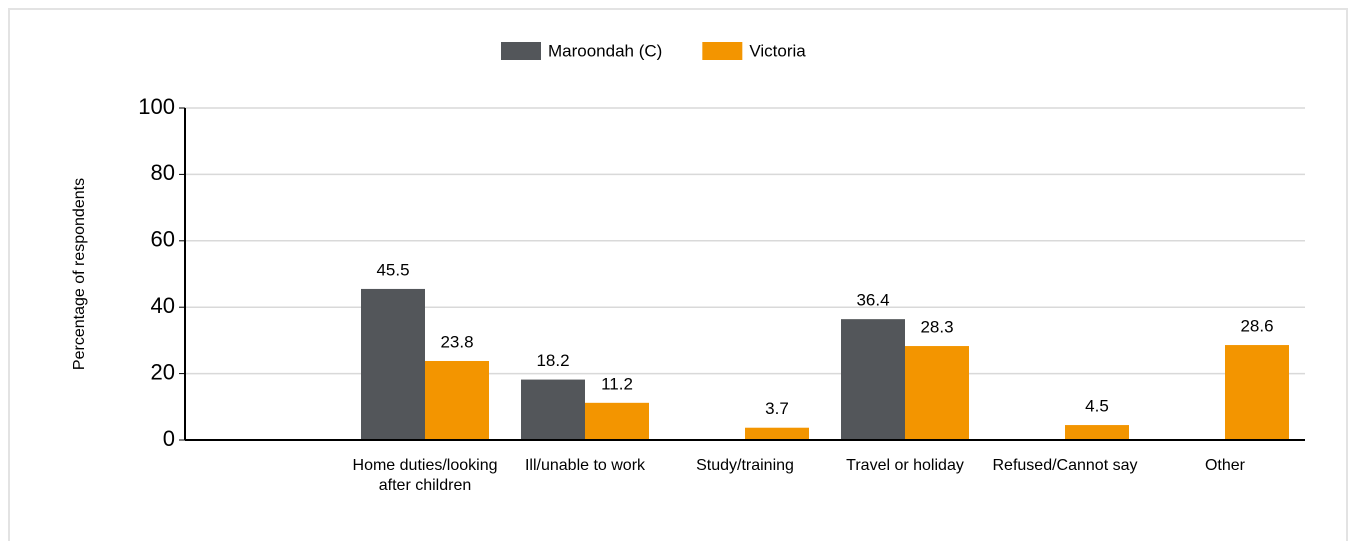  What do you see at coordinates (163, 239) in the screenshot?
I see `y-tick-label: 60` at bounding box center [163, 239].